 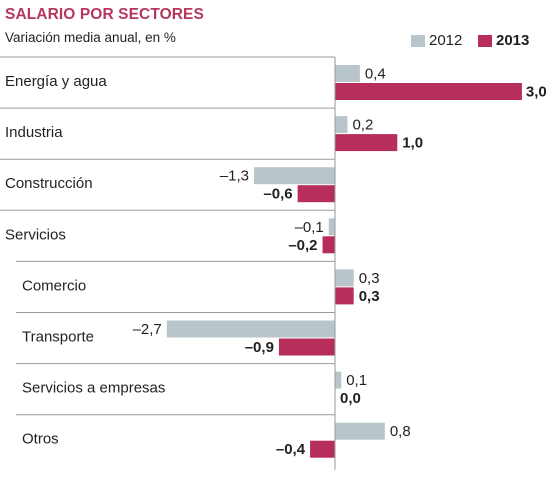 What do you see at coordinates (375, 74) in the screenshot?
I see `data-label-2012: 0,4` at bounding box center [375, 74].